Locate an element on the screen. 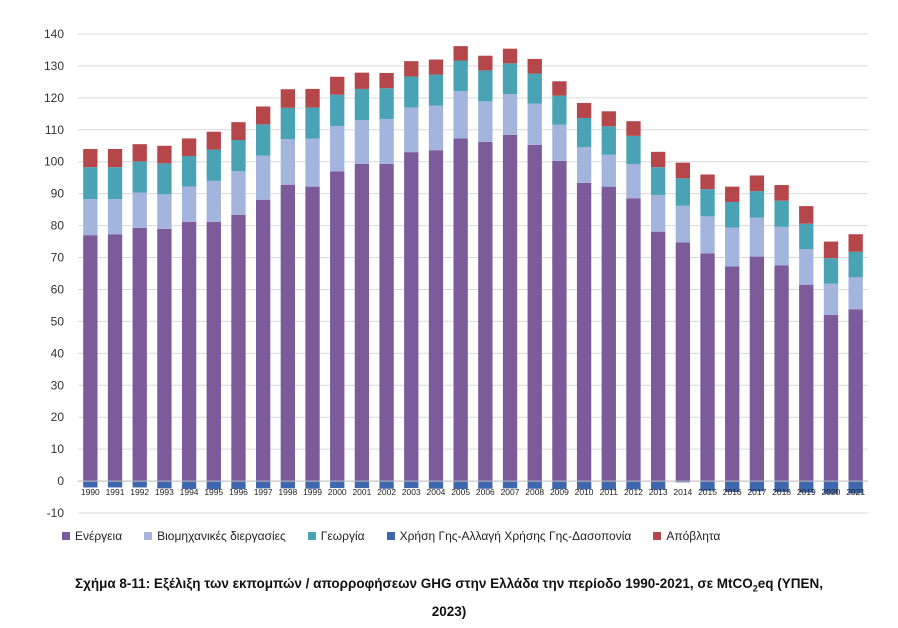 This screenshot has height=628, width=898. x-tick-label: 2017 is located at coordinates (756, 492).